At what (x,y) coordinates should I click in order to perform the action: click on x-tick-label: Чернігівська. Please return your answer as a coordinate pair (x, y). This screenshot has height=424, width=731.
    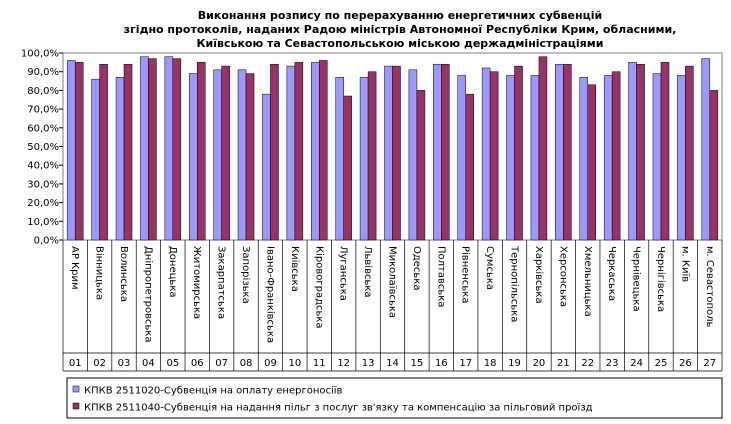
    Looking at the image, I should click on (661, 279).